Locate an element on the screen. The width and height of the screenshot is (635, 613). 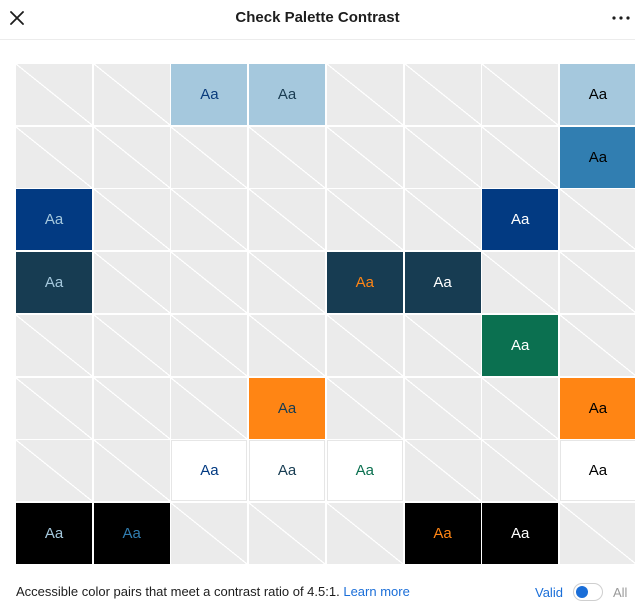
more-options-icon is located at coordinates (621, 18).